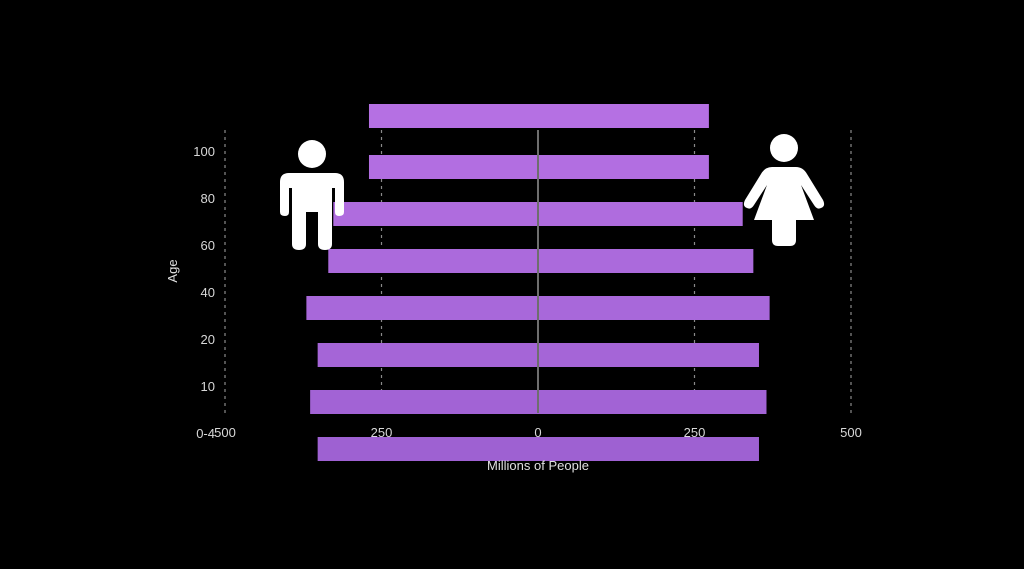 The width and height of the screenshot is (1024, 569). What do you see at coordinates (225, 432) in the screenshot?
I see `x-tick-0: 500` at bounding box center [225, 432].